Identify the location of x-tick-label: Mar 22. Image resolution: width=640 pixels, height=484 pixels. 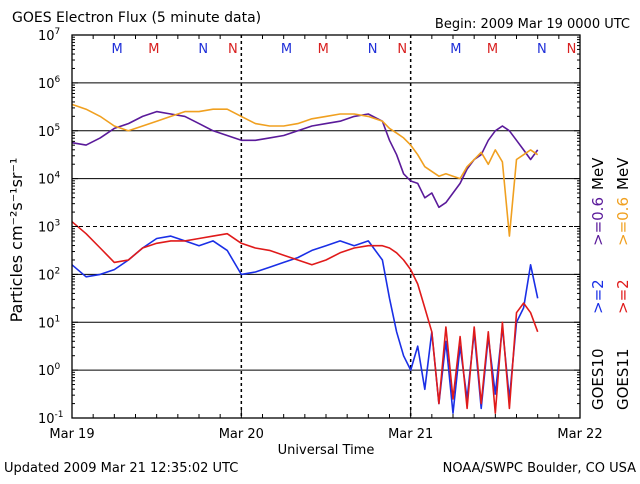
(579, 434).